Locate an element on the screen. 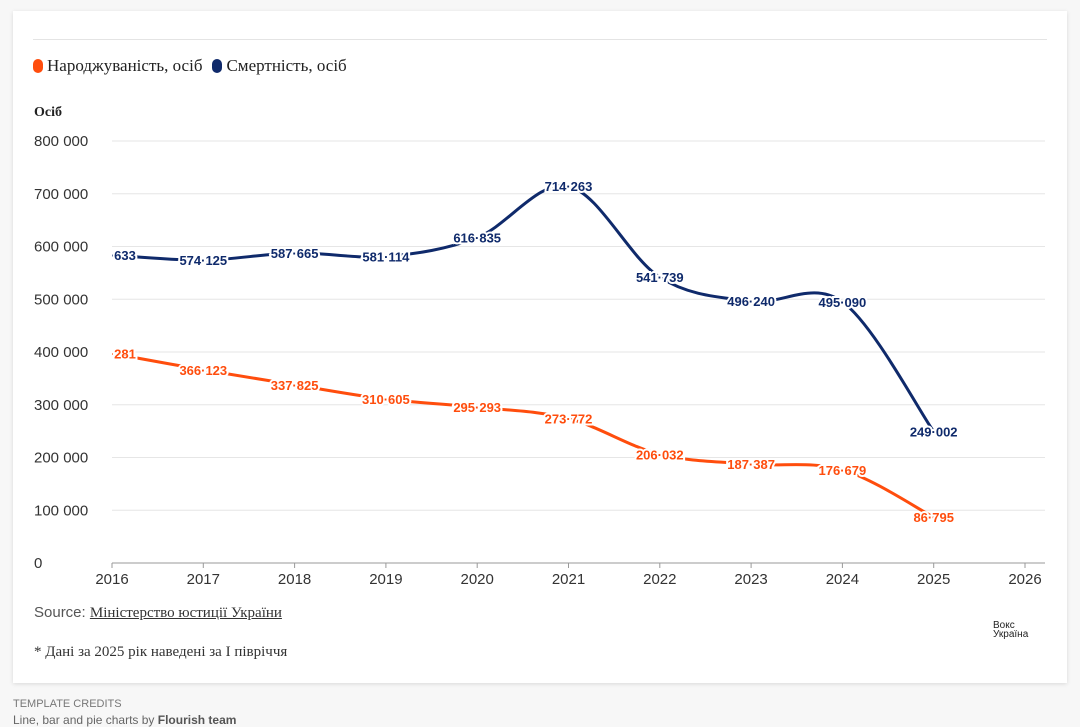  y-tick-label: 300 000 is located at coordinates (61, 405).